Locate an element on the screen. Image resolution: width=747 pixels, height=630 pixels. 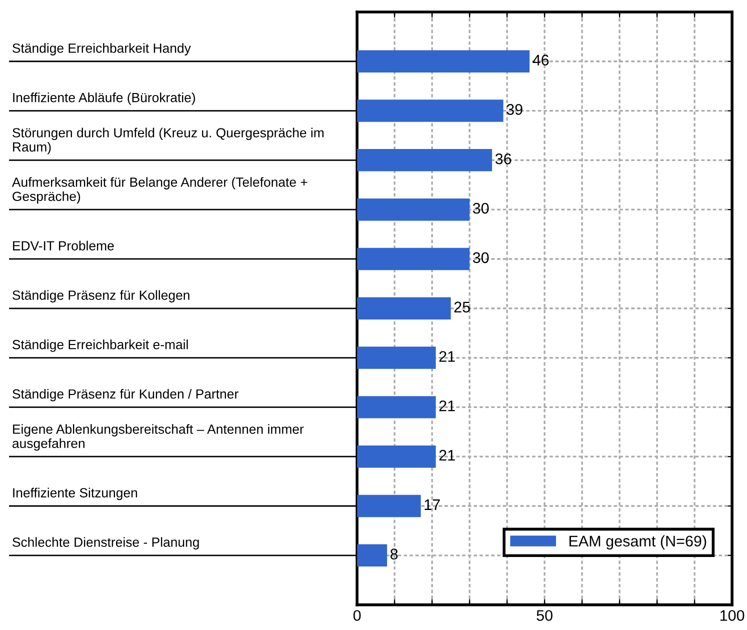
y-tick-label: Schlechte Dienstreise - Planung is located at coordinates (105, 543).